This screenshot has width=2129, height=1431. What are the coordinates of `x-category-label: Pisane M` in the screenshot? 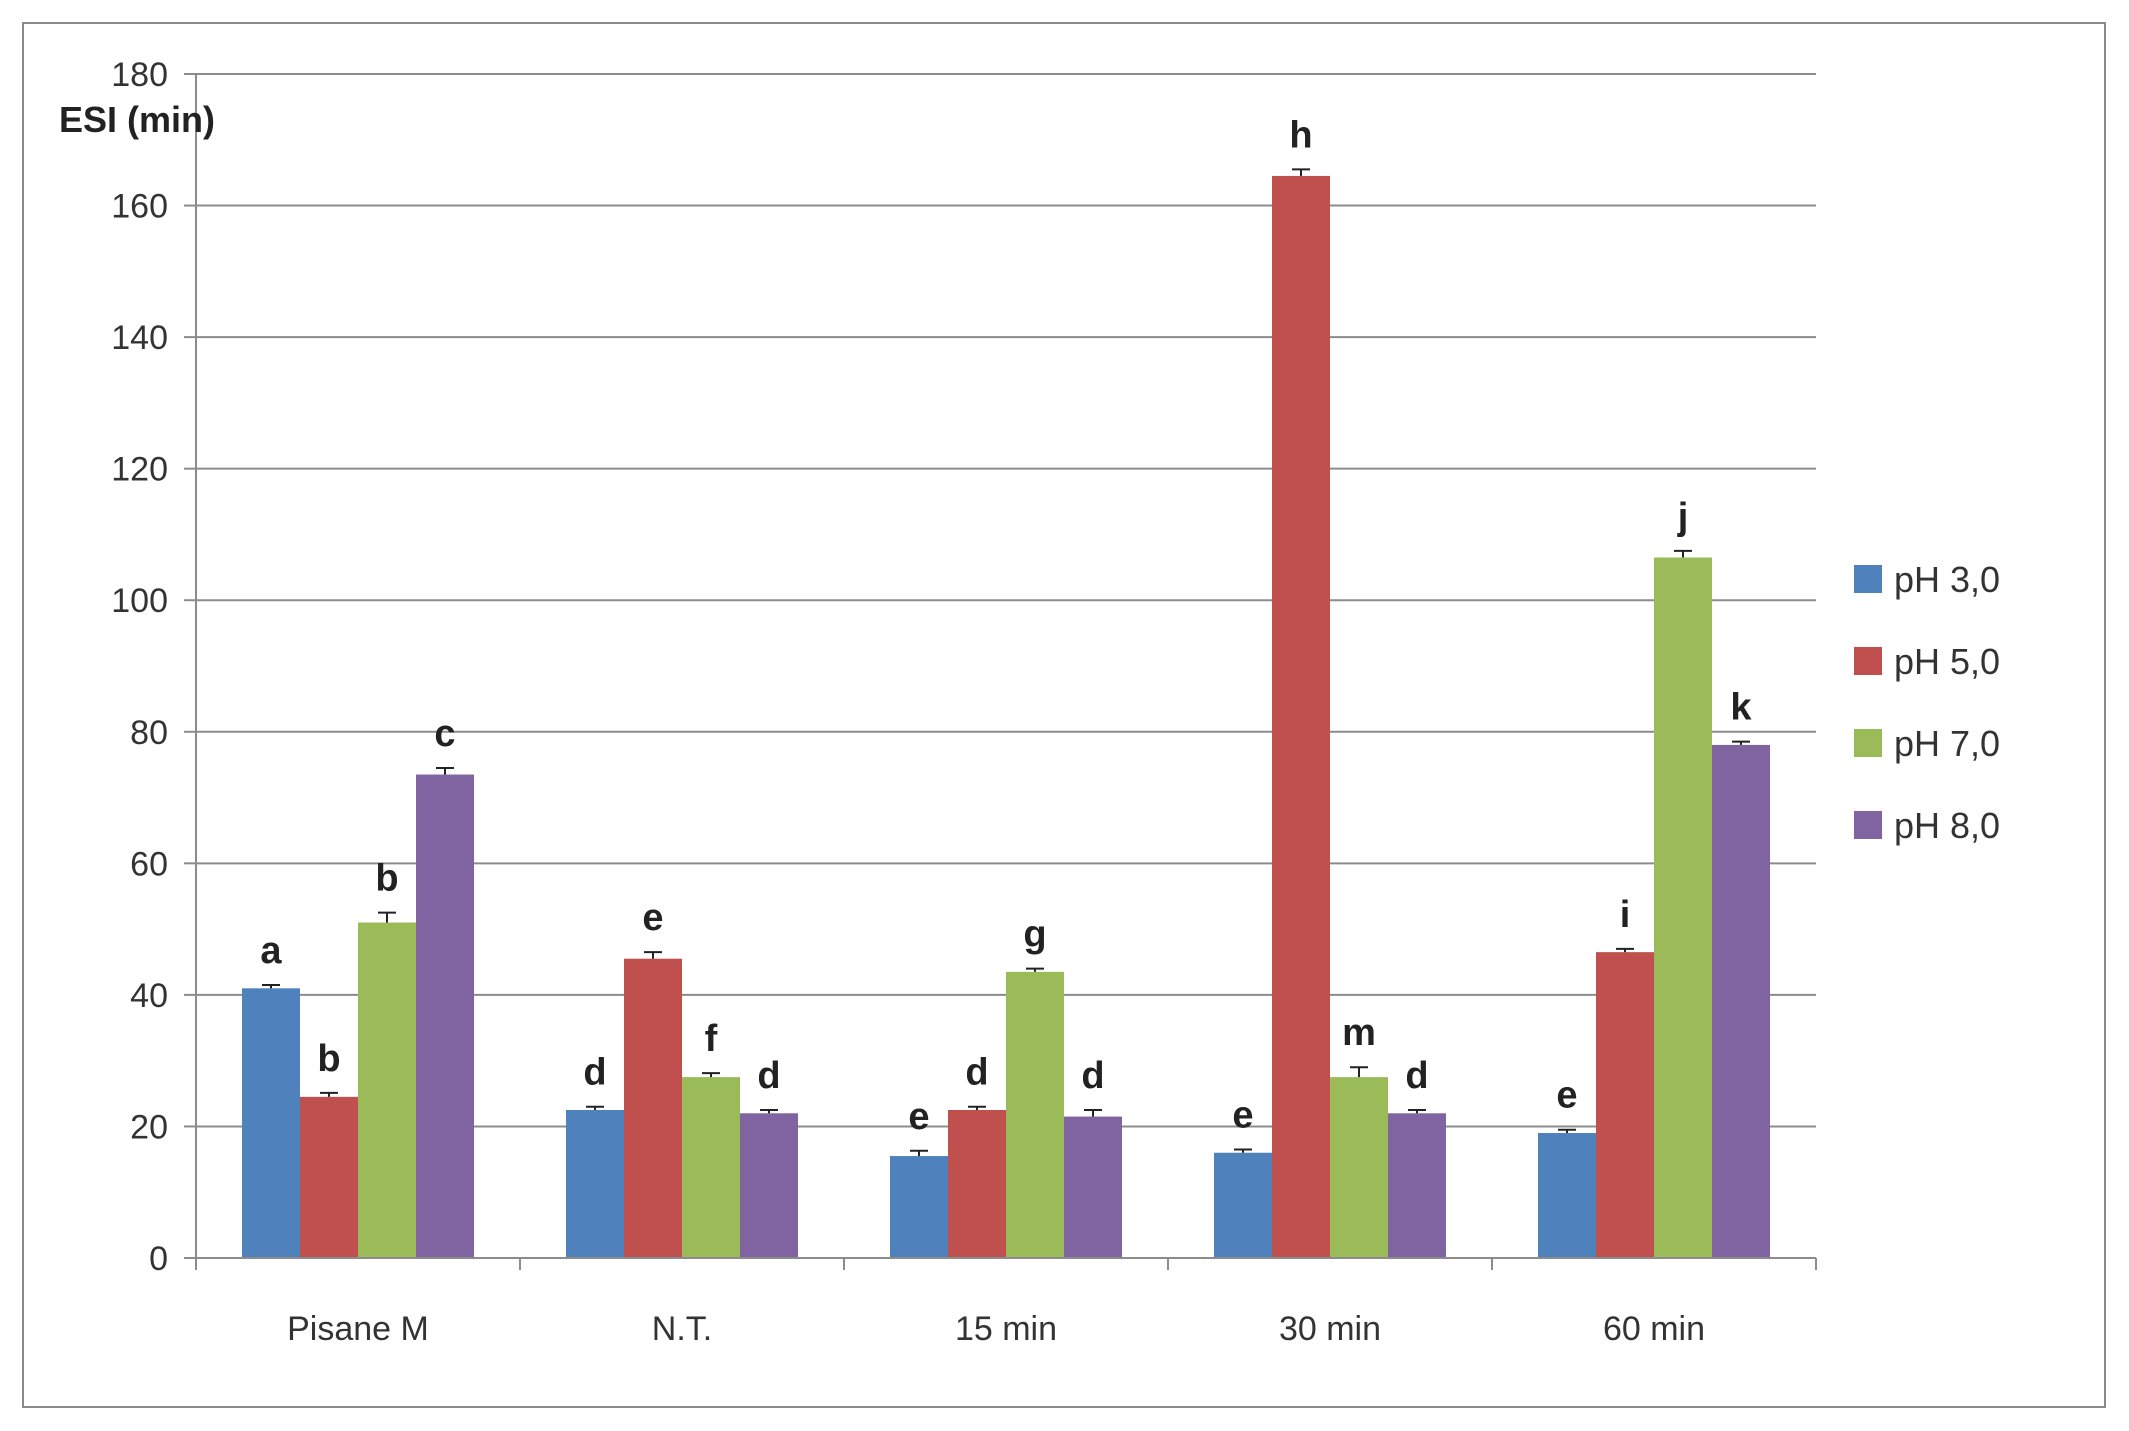 It's located at (358, 1329).